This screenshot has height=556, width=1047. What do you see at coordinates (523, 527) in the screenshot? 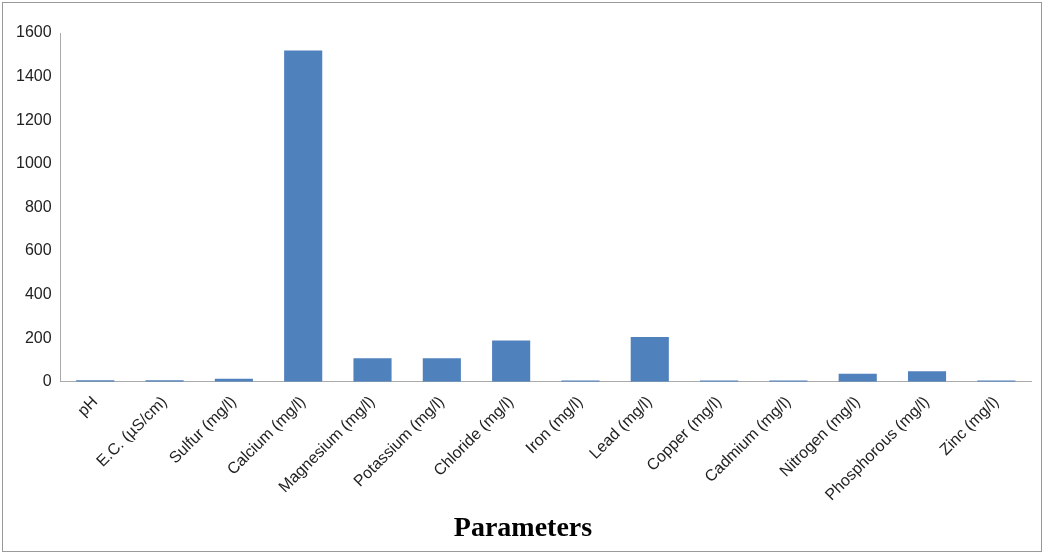
I see `x-axis-title: Parameters` at bounding box center [523, 527].